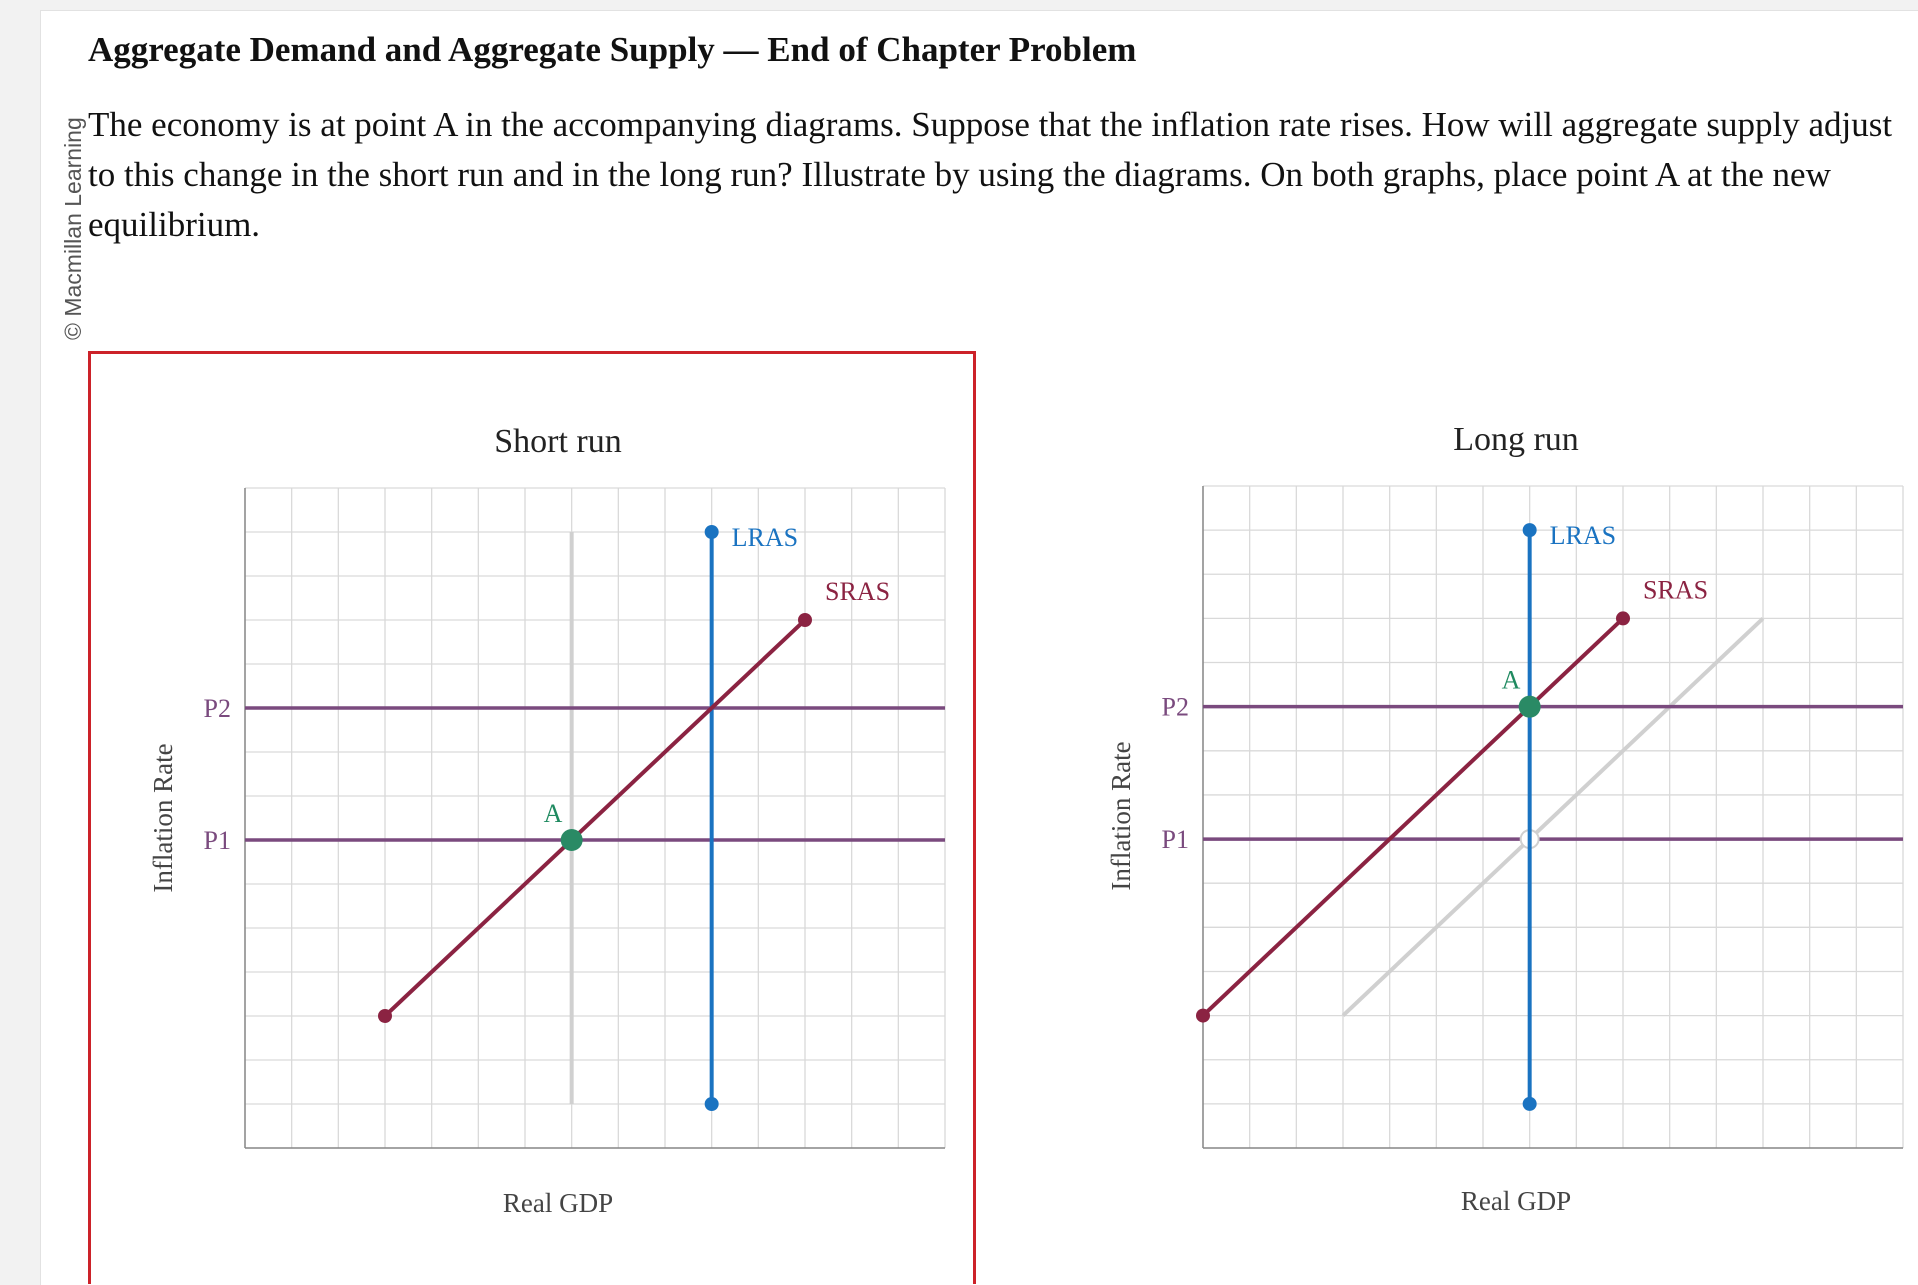 The width and height of the screenshot is (1918, 1285). I want to click on left-gutter, so click(20, 642).